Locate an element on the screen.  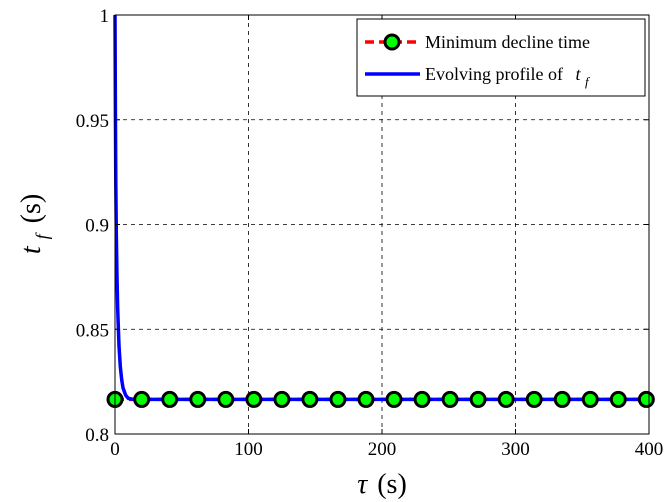
x-axis-label: τ (s) is located at coordinates (382, 484).